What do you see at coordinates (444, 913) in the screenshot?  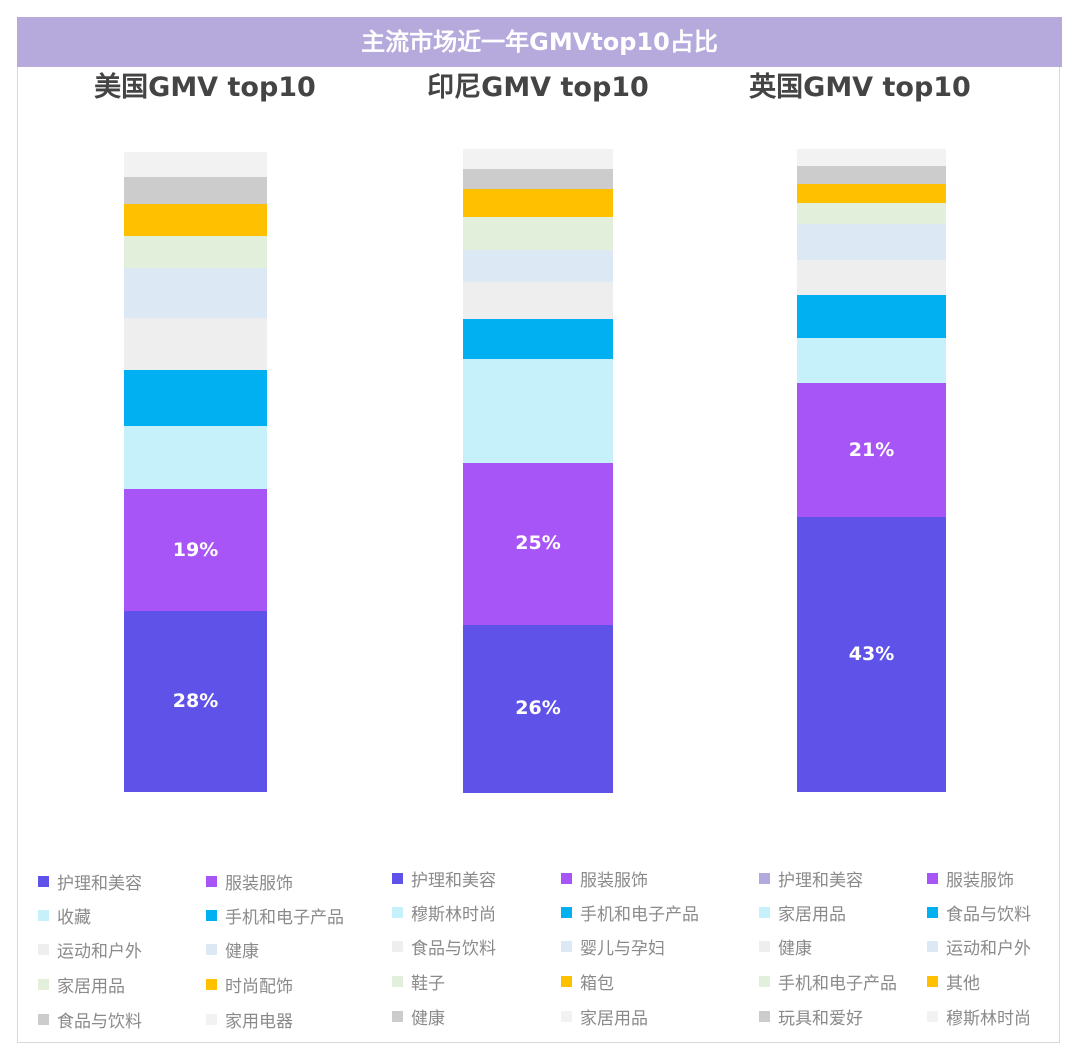 I see `legend-item: 穆斯林时尚` at bounding box center [444, 913].